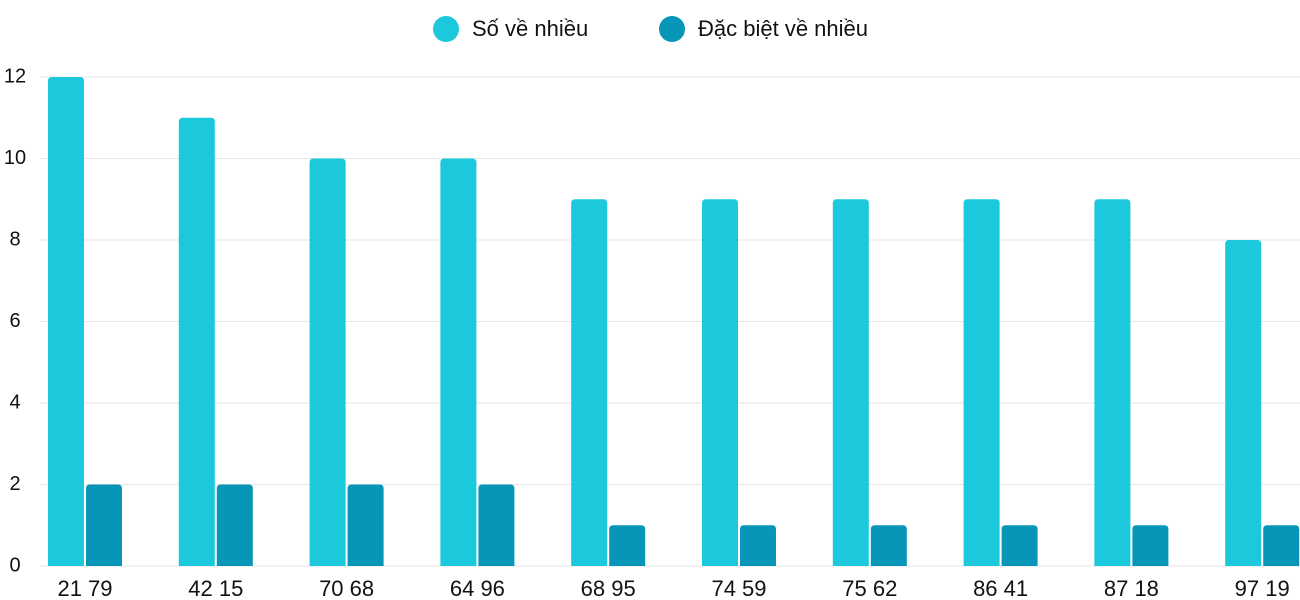 This screenshot has height=600, width=1300. What do you see at coordinates (15, 76) in the screenshot?
I see `y-tick-label: 12` at bounding box center [15, 76].